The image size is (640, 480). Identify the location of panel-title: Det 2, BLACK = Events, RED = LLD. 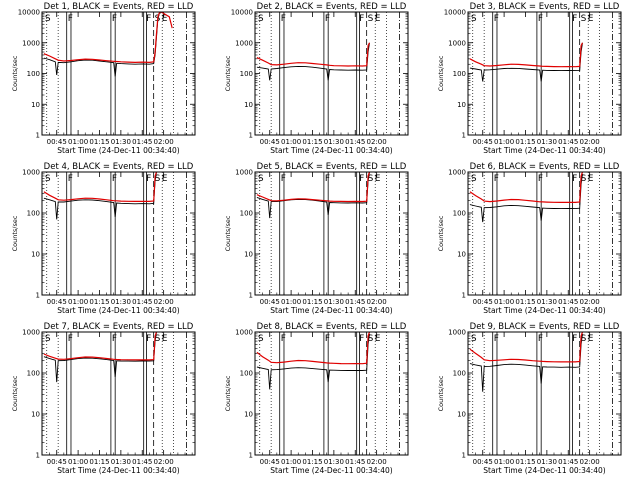
(332, 7).